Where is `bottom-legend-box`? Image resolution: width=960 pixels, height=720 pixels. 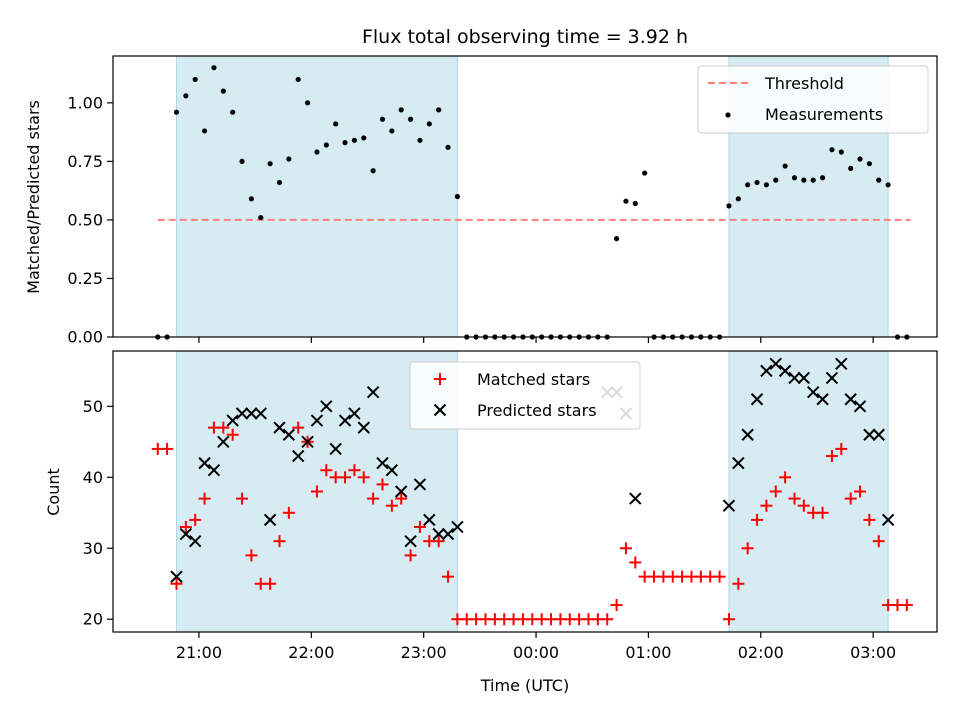 bottom-legend-box is located at coordinates (525, 395).